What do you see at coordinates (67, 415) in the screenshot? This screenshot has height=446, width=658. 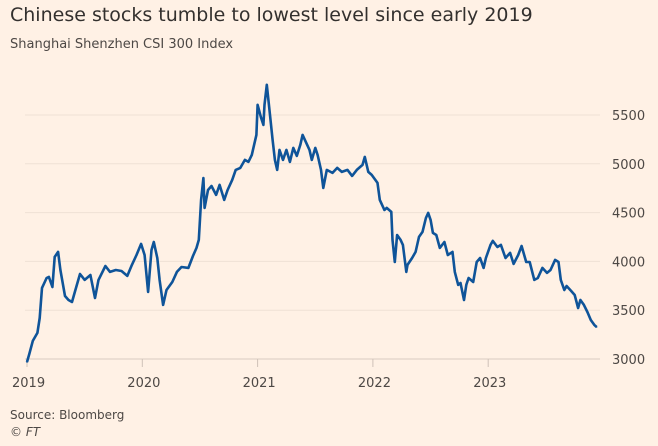 I see `source-note: Source: Bloomberg` at bounding box center [67, 415].